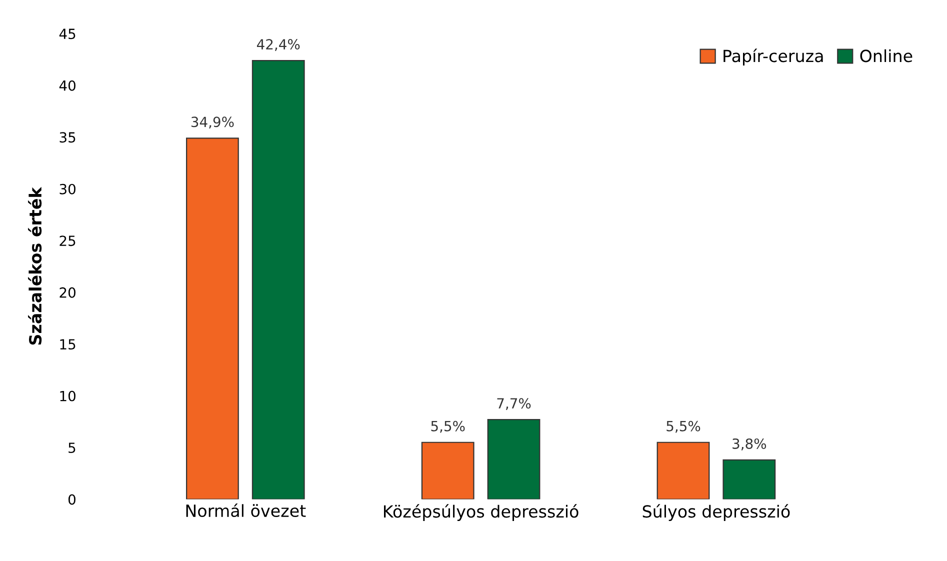 This screenshot has height=561, width=947. I want to click on x-tick-label: Súlyos depresszió, so click(716, 512).